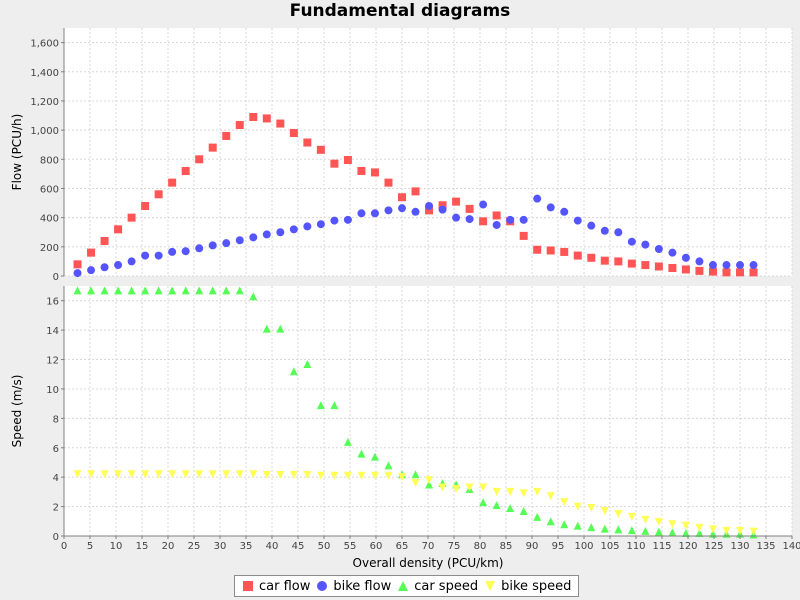 Image resolution: width=800 pixels, height=600 pixels. What do you see at coordinates (56, 419) in the screenshot?
I see `y-tick-label: 8` at bounding box center [56, 419].